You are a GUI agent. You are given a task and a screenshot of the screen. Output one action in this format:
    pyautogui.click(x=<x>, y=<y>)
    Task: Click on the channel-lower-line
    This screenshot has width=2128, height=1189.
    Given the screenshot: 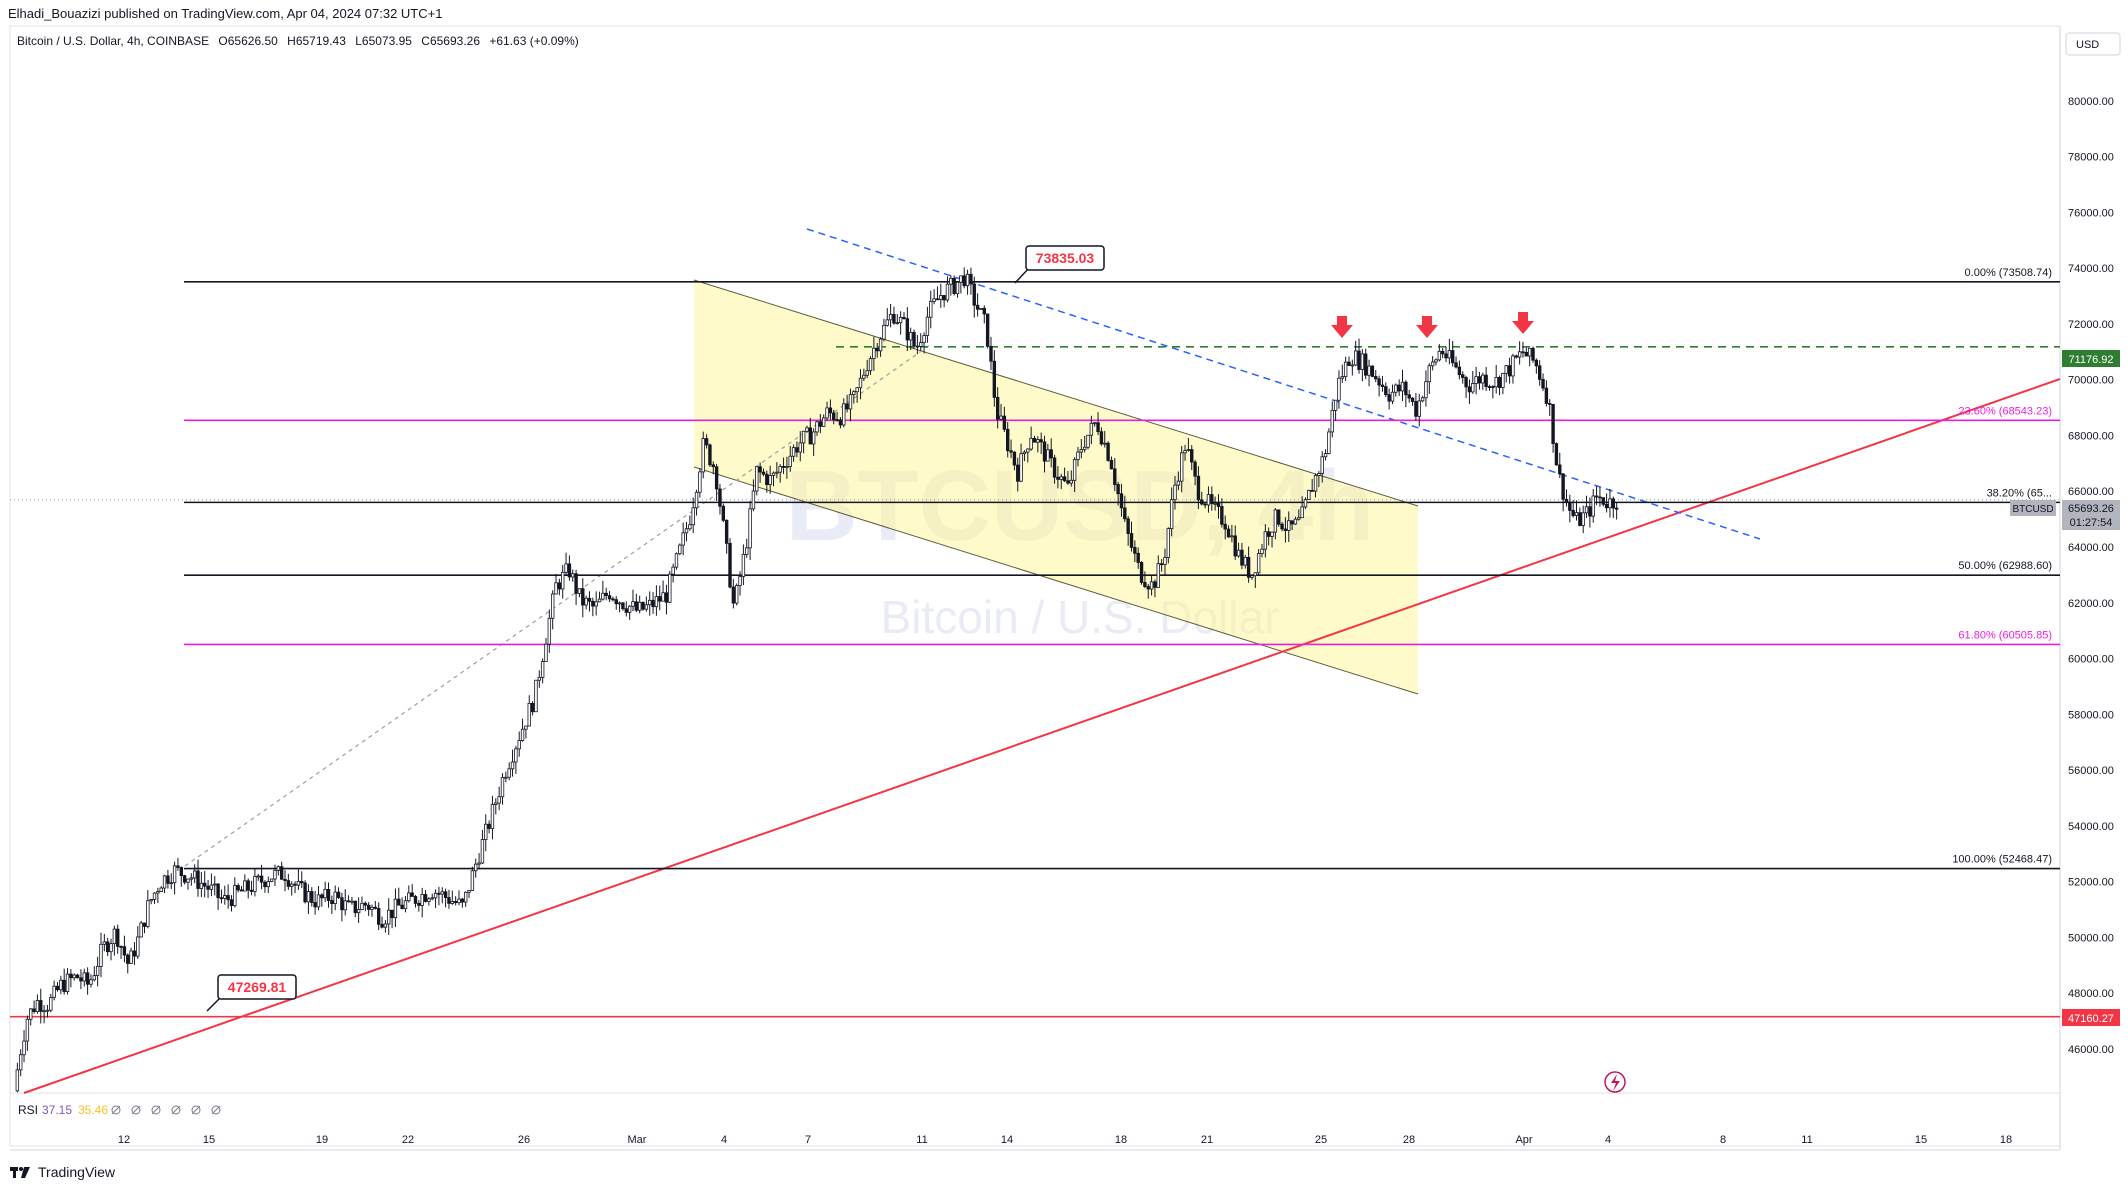 What is the action you would take?
    pyautogui.click(x=1056, y=580)
    